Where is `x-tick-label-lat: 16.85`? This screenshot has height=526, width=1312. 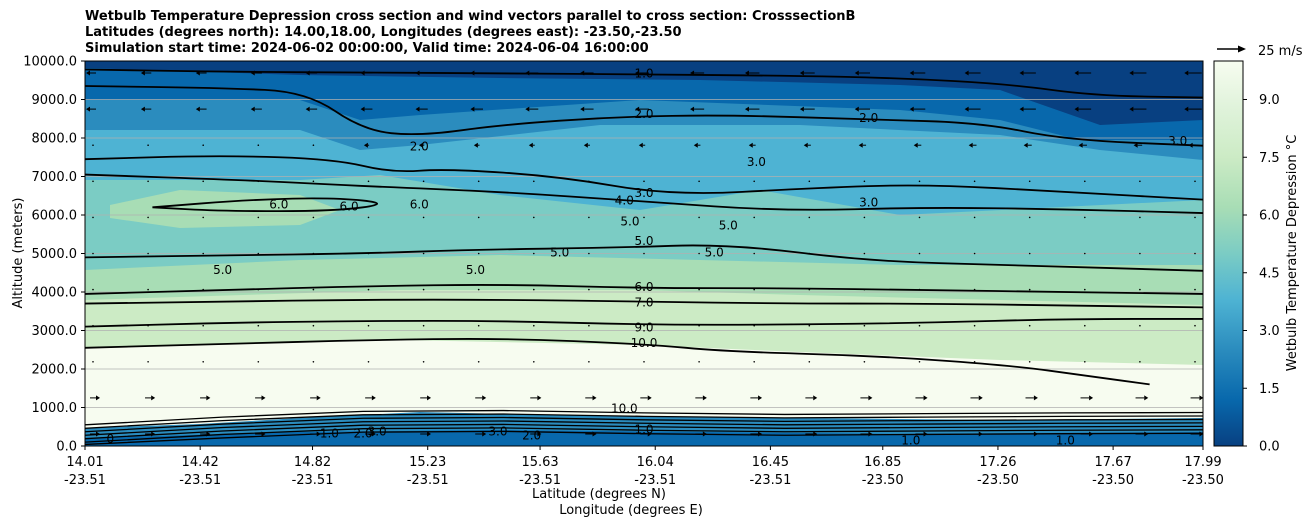 x-tick-label-lat: 16.85 is located at coordinates (882, 462).